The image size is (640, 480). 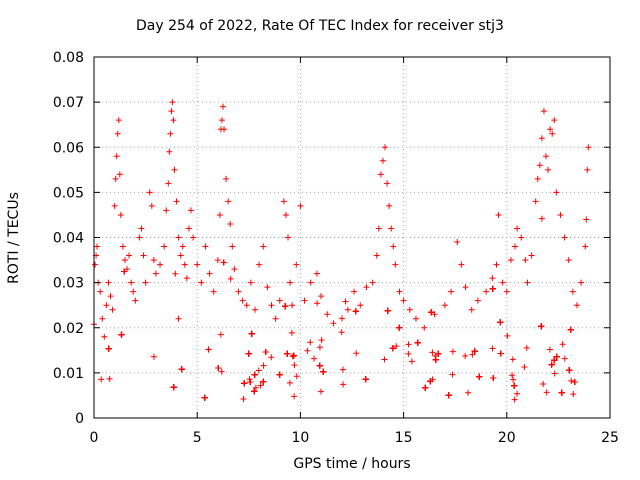 What do you see at coordinates (610, 438) in the screenshot?
I see `x-tick-label-5: 25` at bounding box center [610, 438].